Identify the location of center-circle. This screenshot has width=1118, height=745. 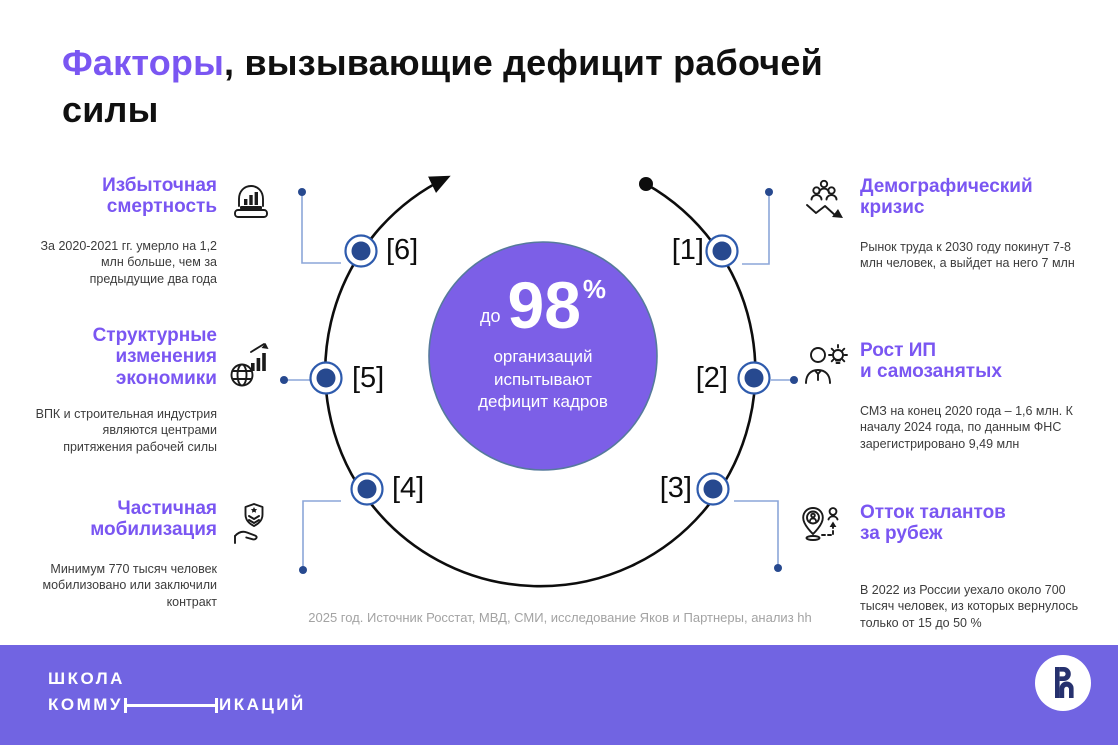
(543, 356).